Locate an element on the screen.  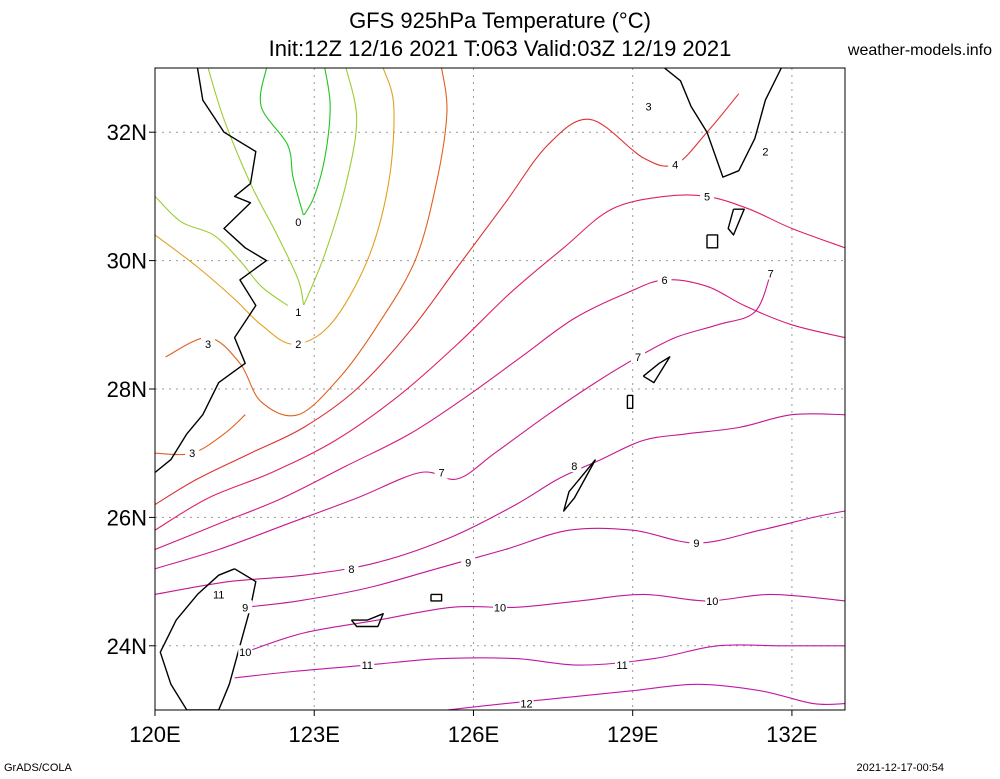
x-tick-label: 120E is located at coordinates (154, 734).